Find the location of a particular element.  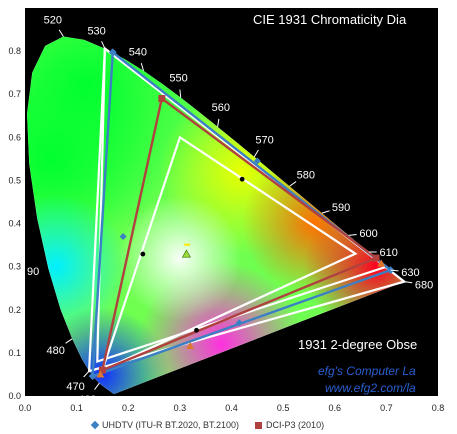

wavelength-label-520: 520 is located at coordinates (53, 21).